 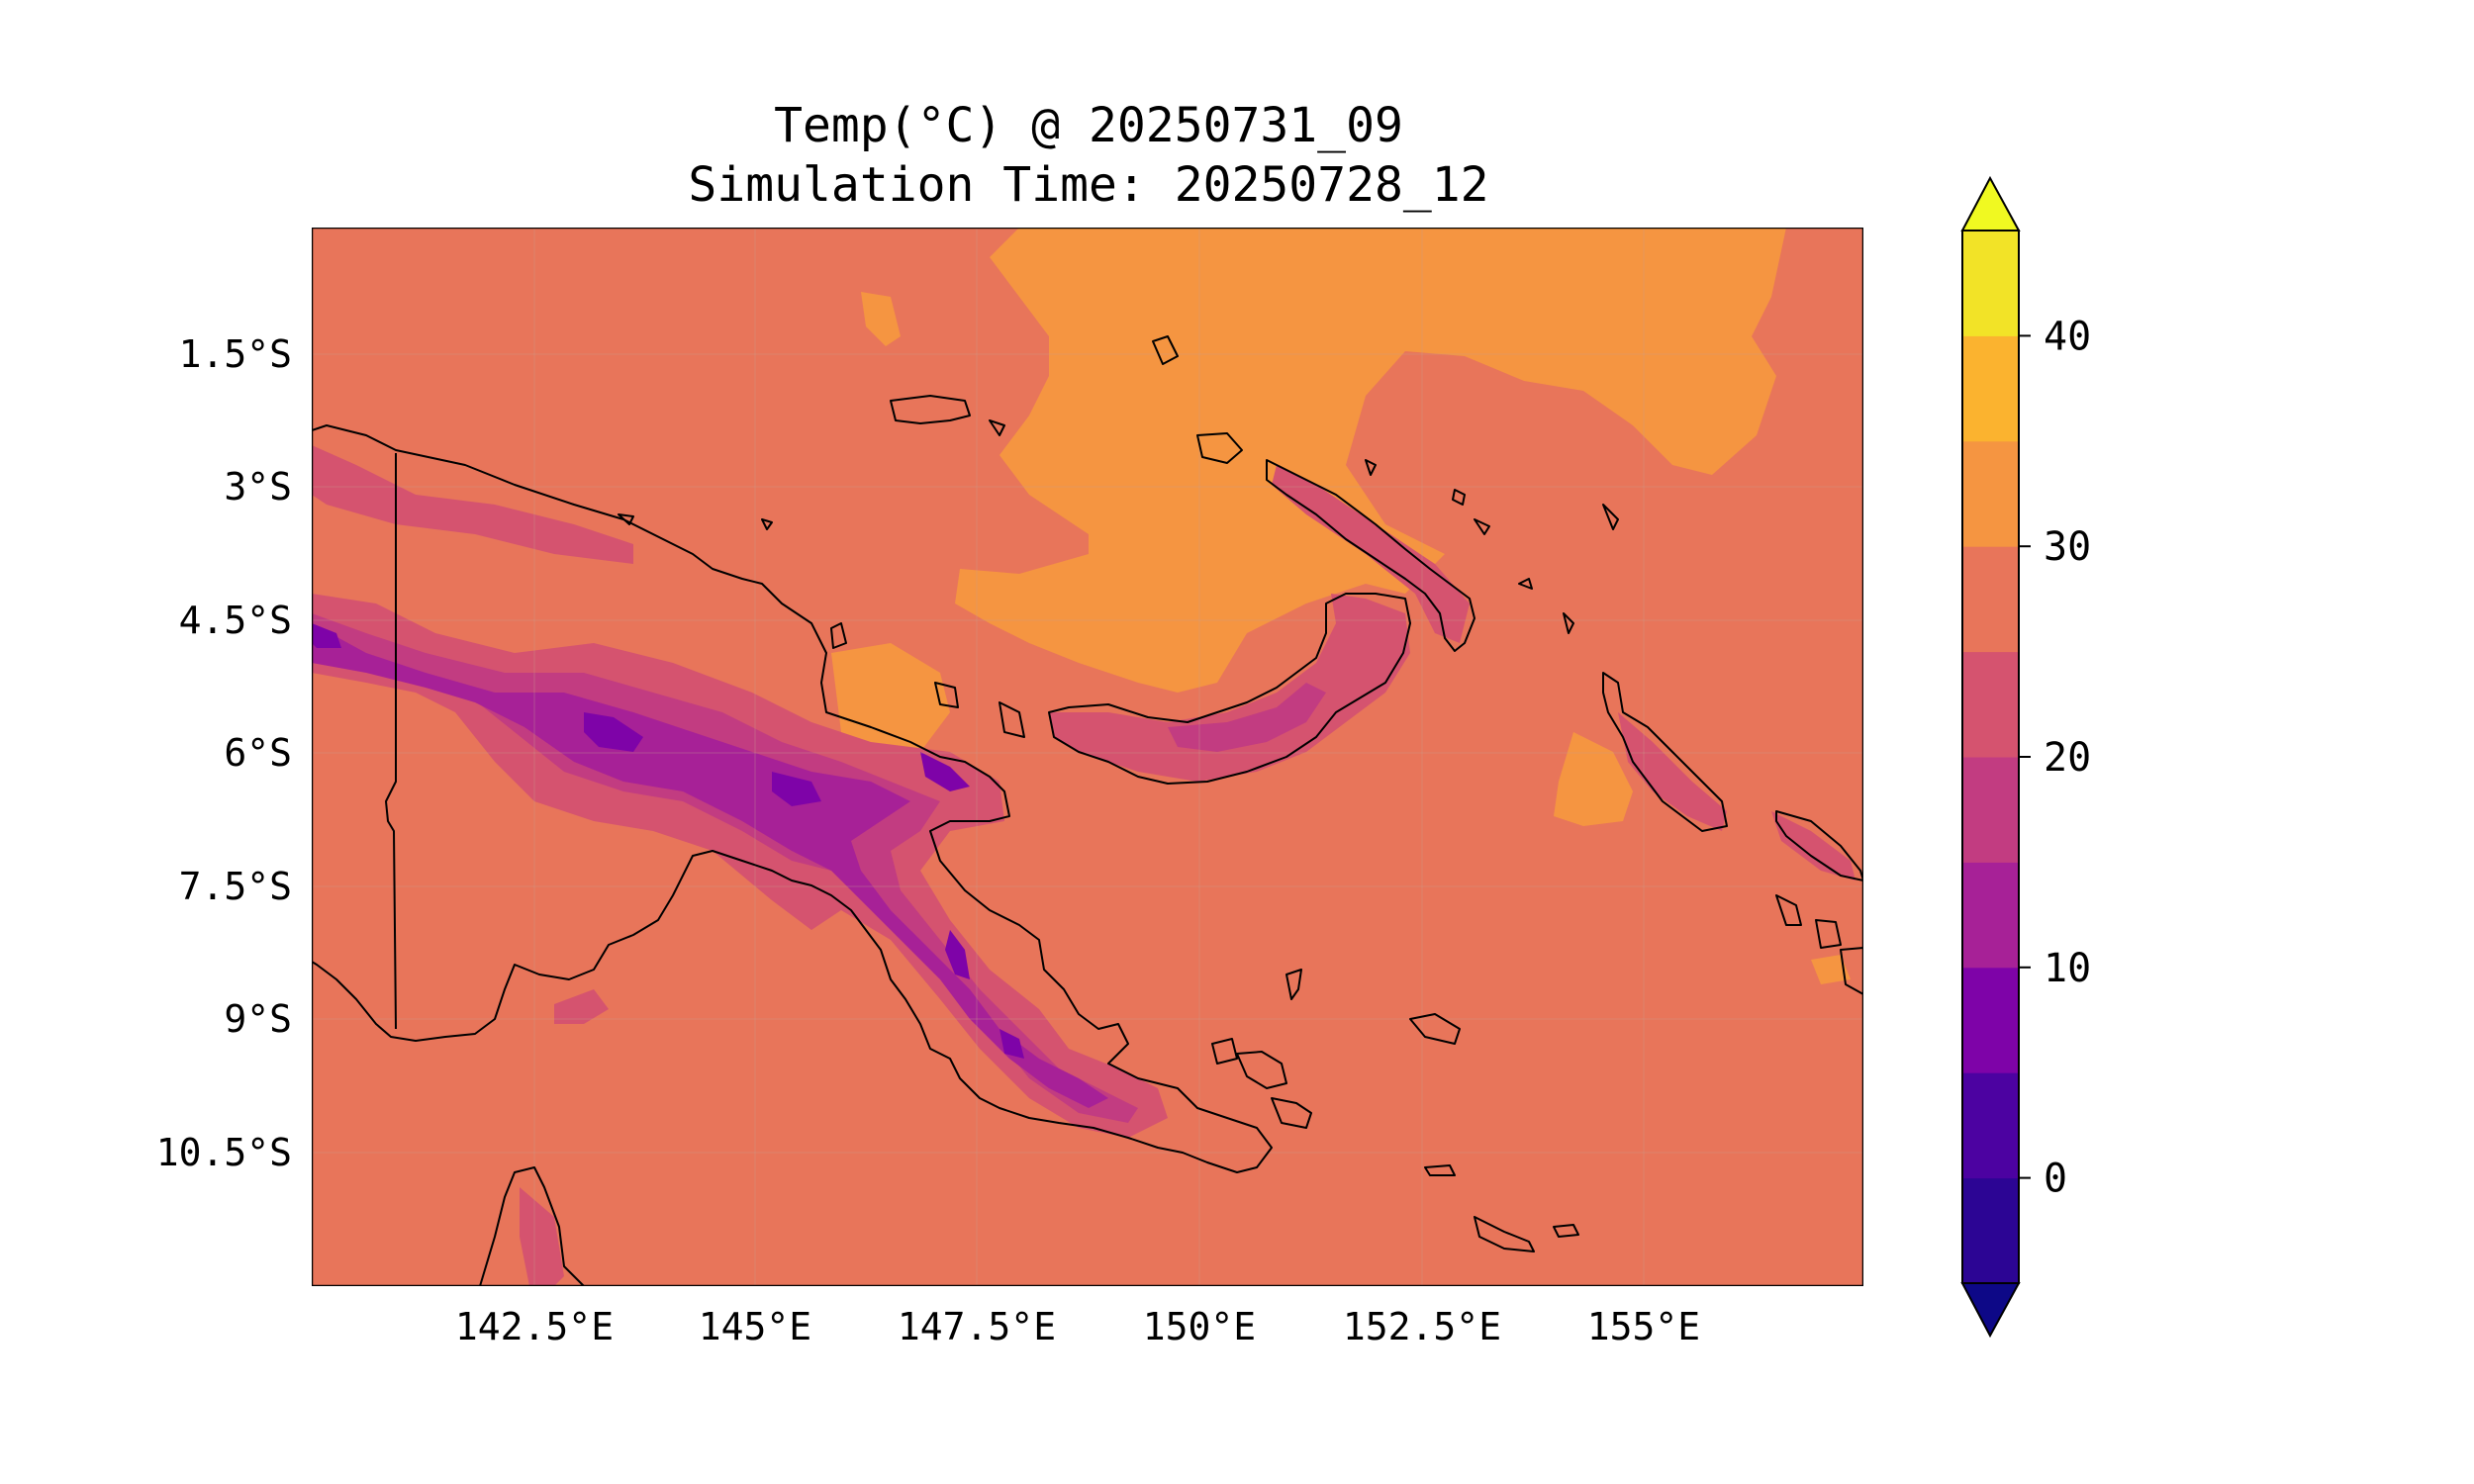 What do you see at coordinates (542, 1236) in the screenshot?
I see `south-peninsula-band` at bounding box center [542, 1236].